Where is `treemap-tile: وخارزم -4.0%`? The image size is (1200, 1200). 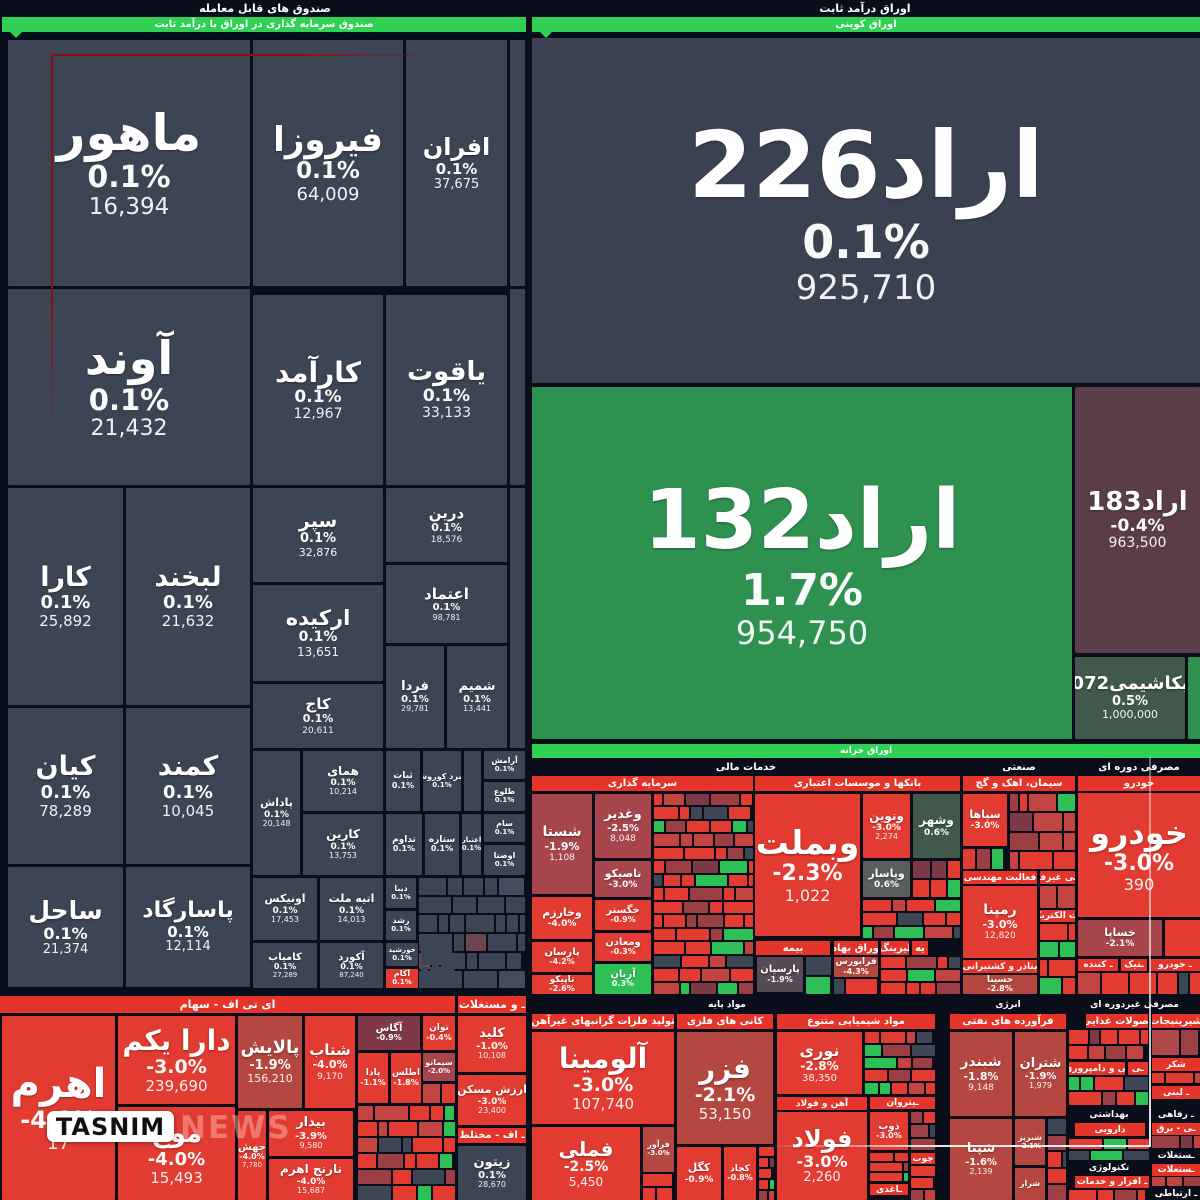 treemap-tile: وخارزم -4.0% is located at coordinates (562, 918).